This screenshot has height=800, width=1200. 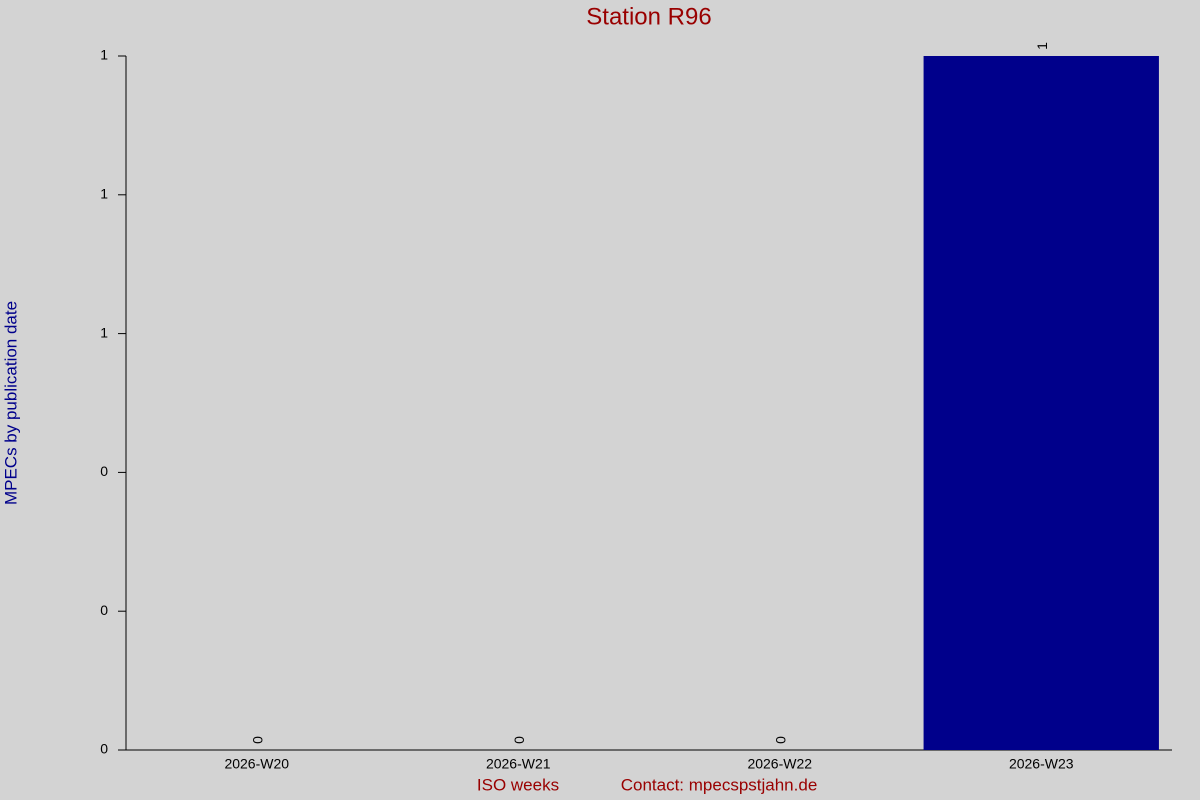 I want to click on value-label: 1, so click(x=1042, y=46).